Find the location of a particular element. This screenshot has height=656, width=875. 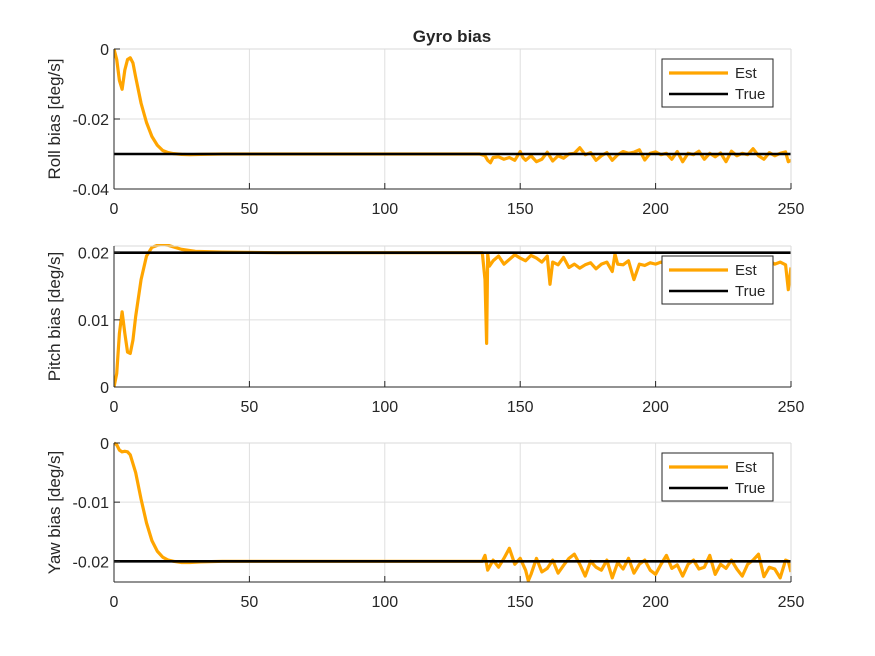

figure-title: Gyro bias is located at coordinates (452, 36).